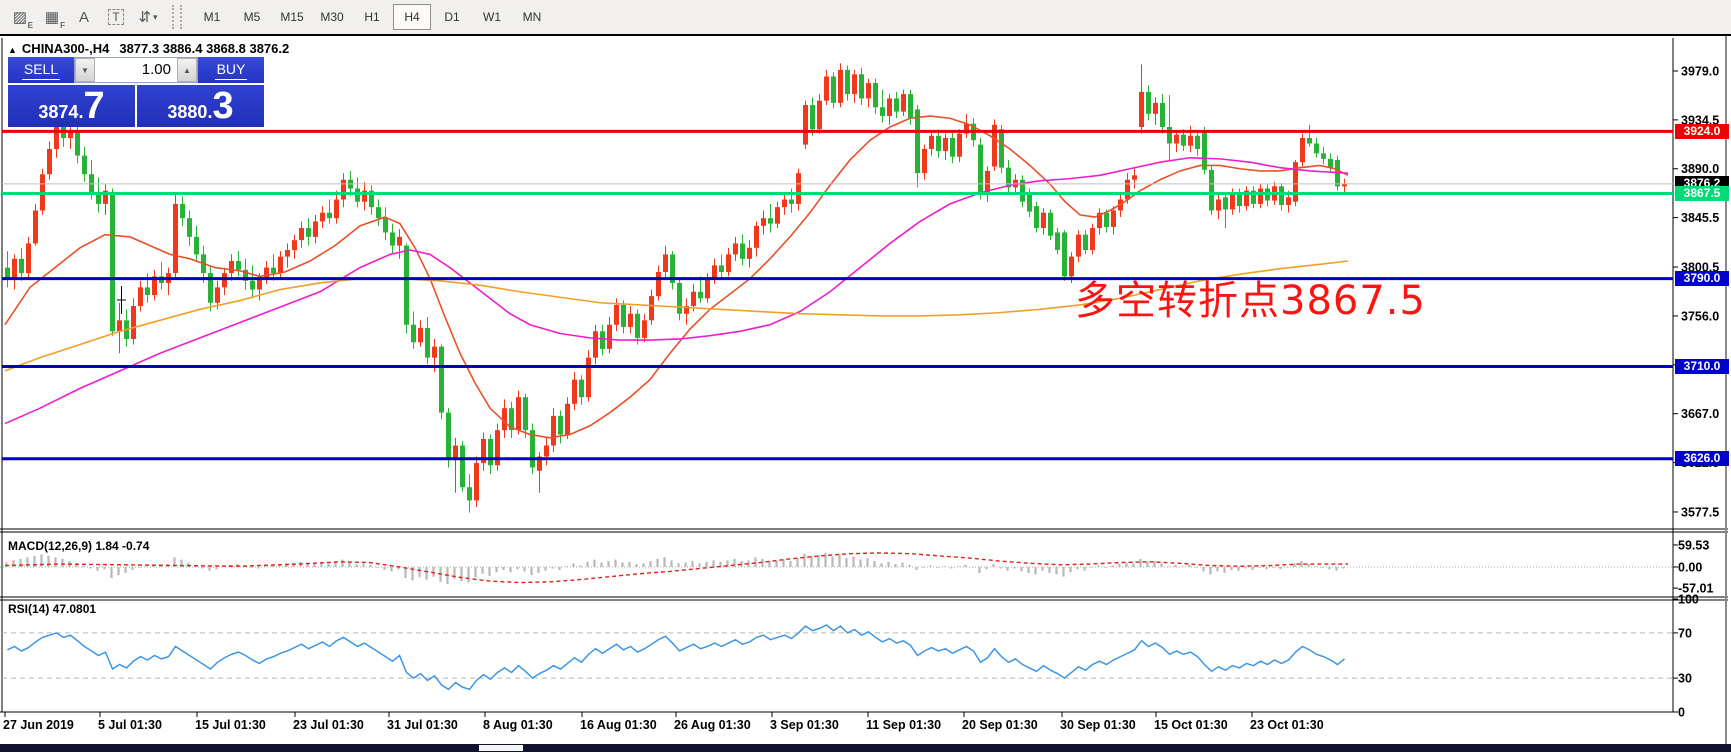 The height and width of the screenshot is (752, 1731). Describe the element at coordinates (12, 50) in the screenshot. I see `collapse-panel-icon: ▲` at that location.